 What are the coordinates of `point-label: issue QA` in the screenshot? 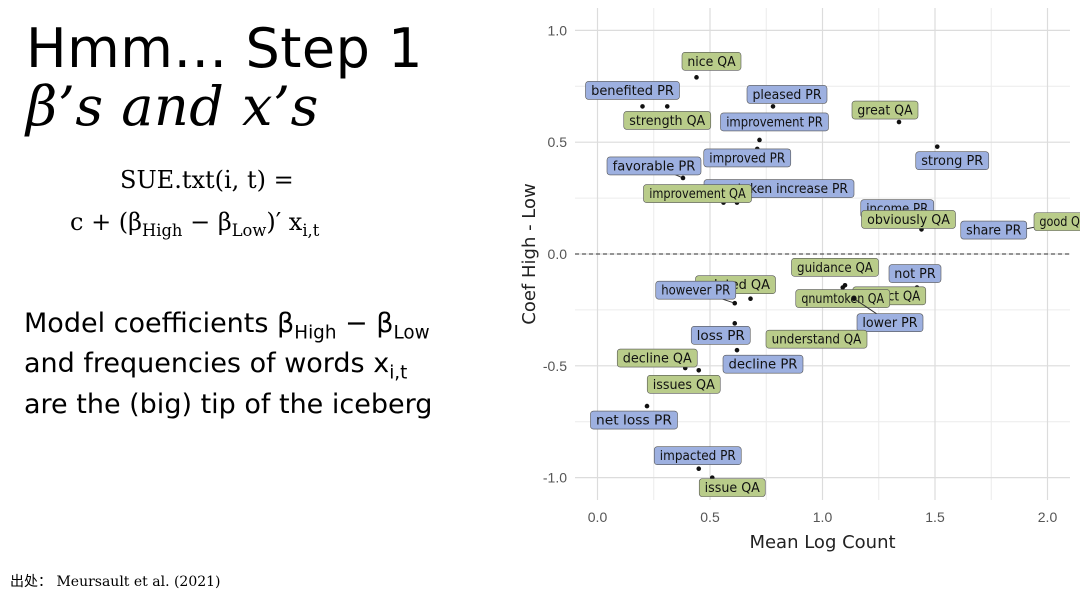 It's located at (732, 488).